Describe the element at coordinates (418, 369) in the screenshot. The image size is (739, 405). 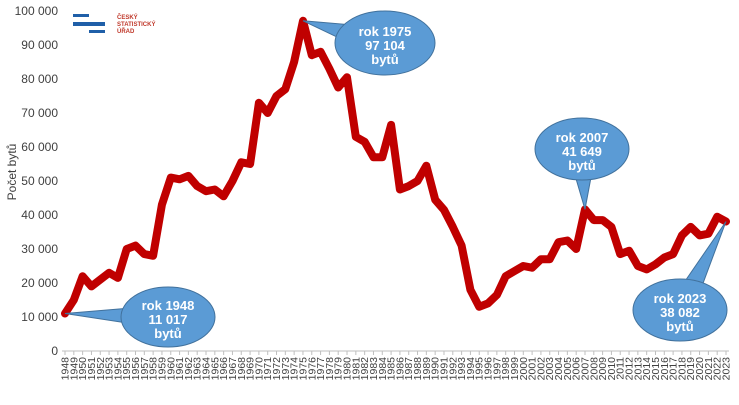
I see `x-tick-label: 1988` at that location.